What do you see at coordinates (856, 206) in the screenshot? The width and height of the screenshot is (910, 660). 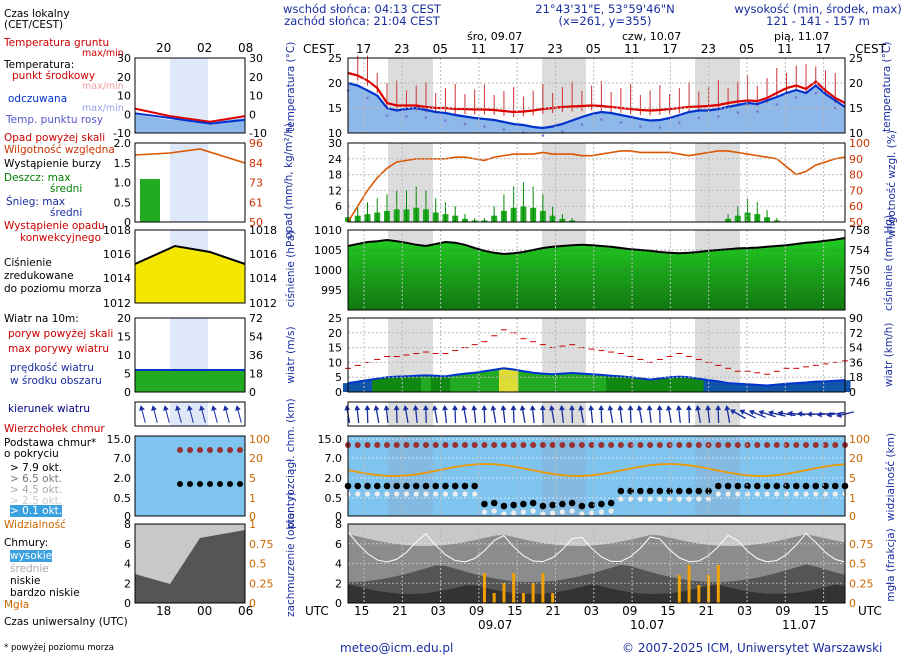 I see `humidity-tick-right: 60` at bounding box center [856, 206].